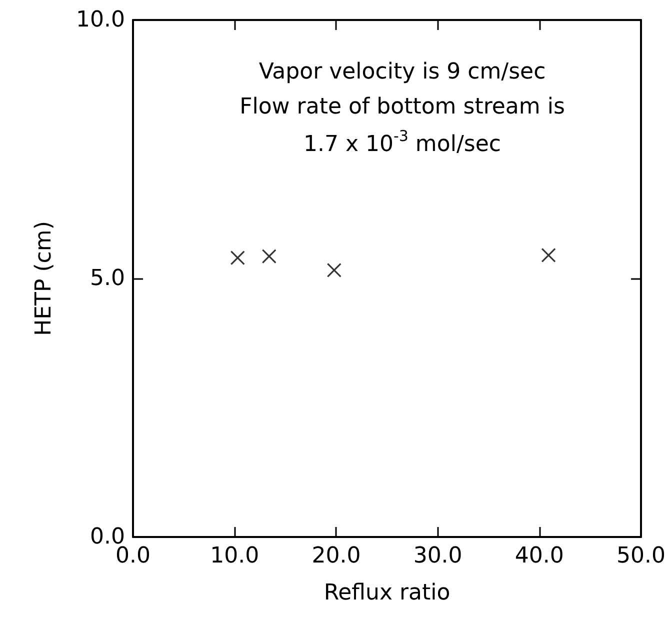 This screenshot has width=670, height=622. What do you see at coordinates (402, 72) in the screenshot?
I see `annotation: Vapor velocity is 9 cm/sec` at bounding box center [402, 72].